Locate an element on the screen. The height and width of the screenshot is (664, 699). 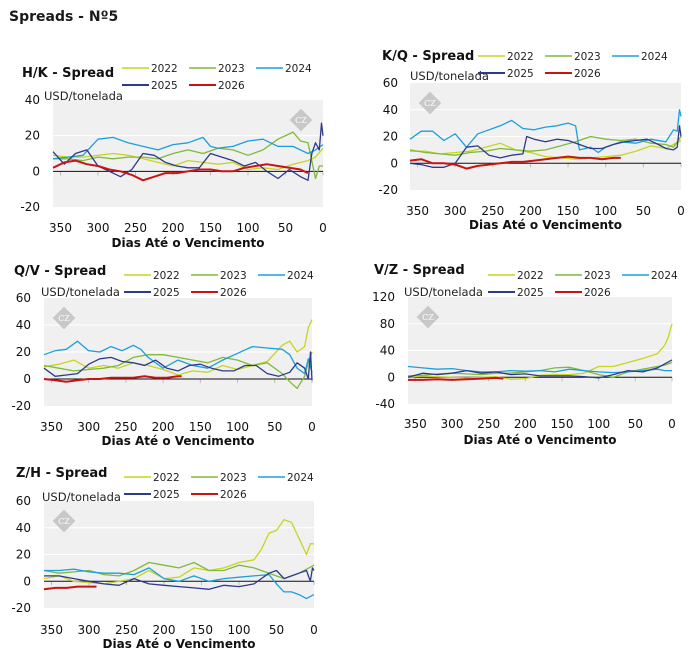
chart-title: Q/V - Spread is located at coordinates (60, 271).